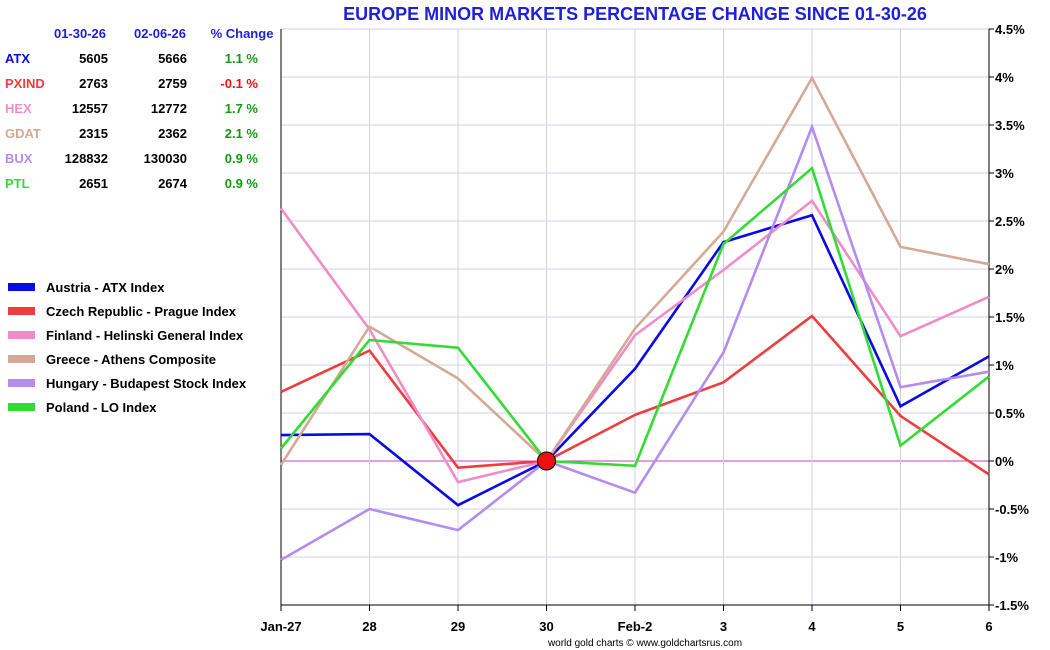  What do you see at coordinates (812, 626) in the screenshot?
I see `x-tick-label: 4` at bounding box center [812, 626].